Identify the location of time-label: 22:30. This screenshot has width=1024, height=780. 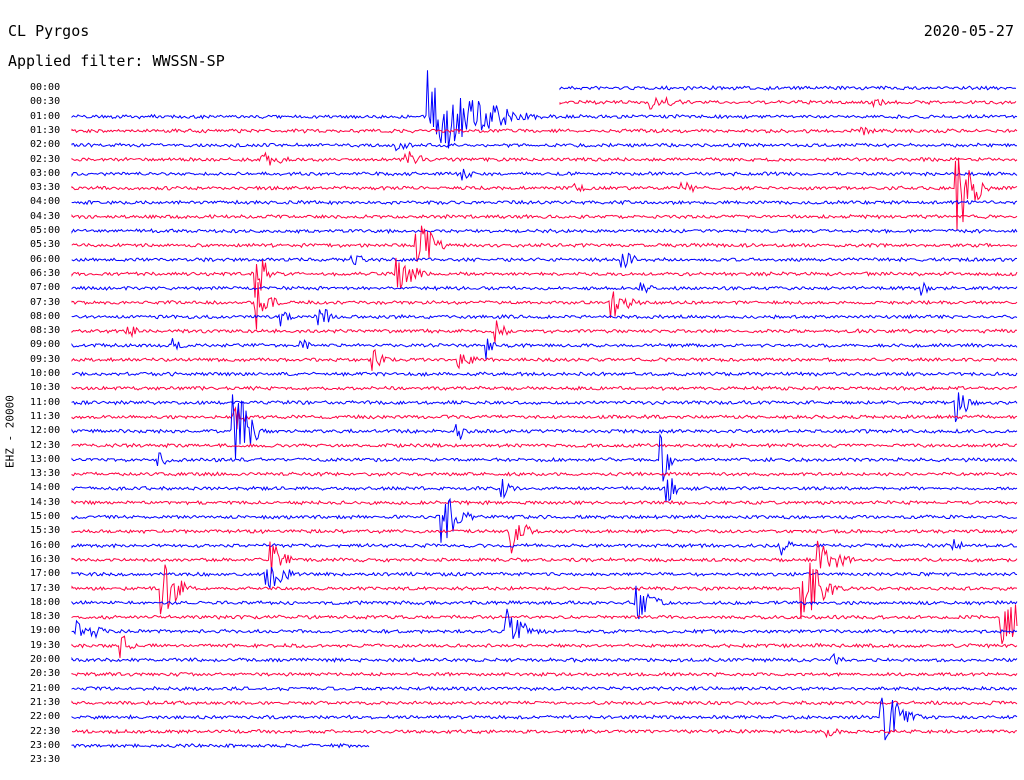
(45, 731).